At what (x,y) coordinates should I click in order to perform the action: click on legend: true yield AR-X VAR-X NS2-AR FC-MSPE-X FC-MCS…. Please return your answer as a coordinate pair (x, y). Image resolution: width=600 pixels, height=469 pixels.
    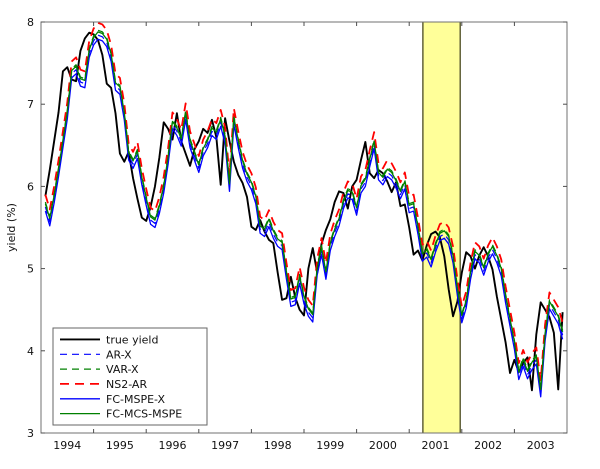
    Looking at the image, I should click on (130, 376).